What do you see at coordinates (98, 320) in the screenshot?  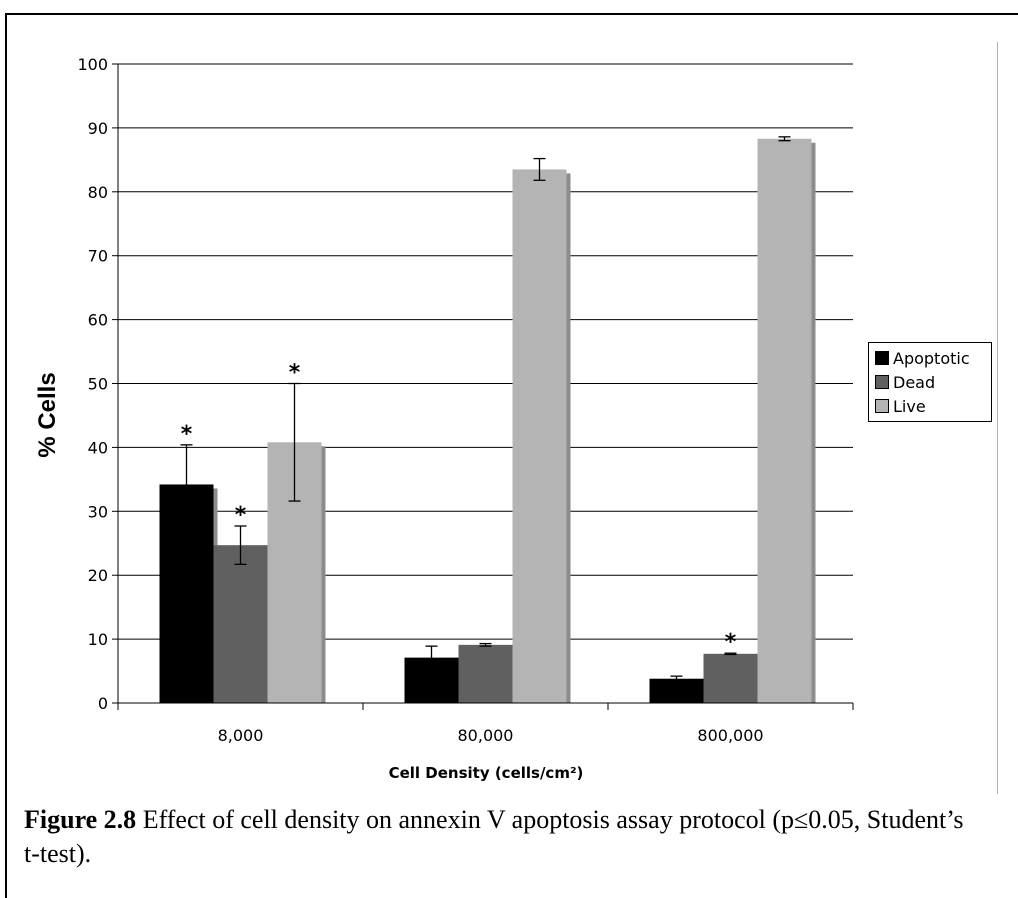 I see `y-tick-label: 60` at bounding box center [98, 320].